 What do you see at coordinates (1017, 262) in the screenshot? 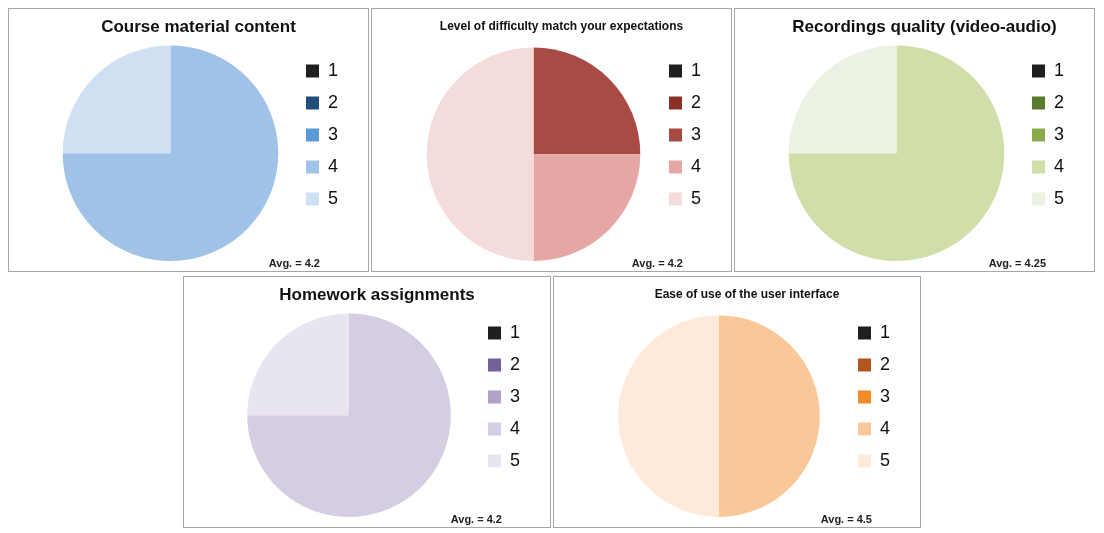
I see `text: Avg. = 4.25` at bounding box center [1017, 262].